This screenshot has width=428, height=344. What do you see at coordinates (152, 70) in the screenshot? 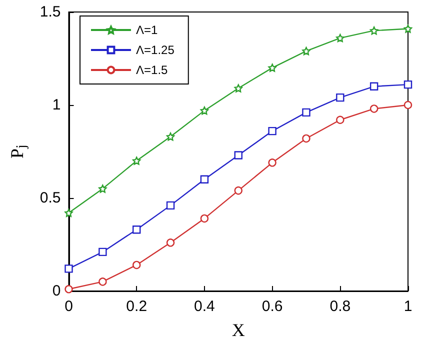
I see `legend-label: Λ=1.5` at bounding box center [152, 70].